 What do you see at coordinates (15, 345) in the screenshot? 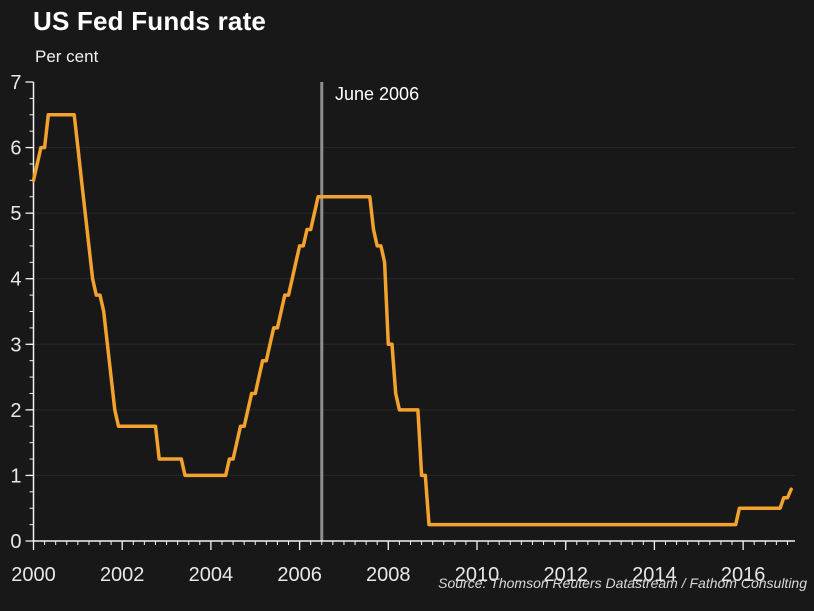
I see `y-tick-label-3: 3` at bounding box center [15, 345].